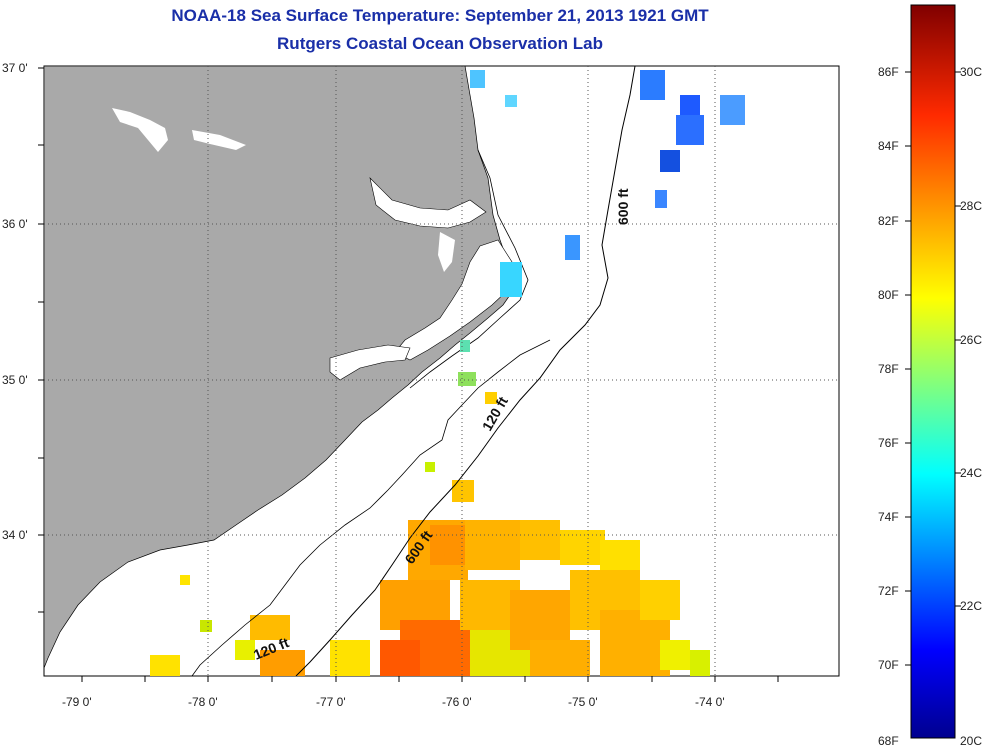 The width and height of the screenshot is (992, 754). Describe the element at coordinates (971, 340) in the screenshot. I see `colorbar-label-26c: 26C` at that location.